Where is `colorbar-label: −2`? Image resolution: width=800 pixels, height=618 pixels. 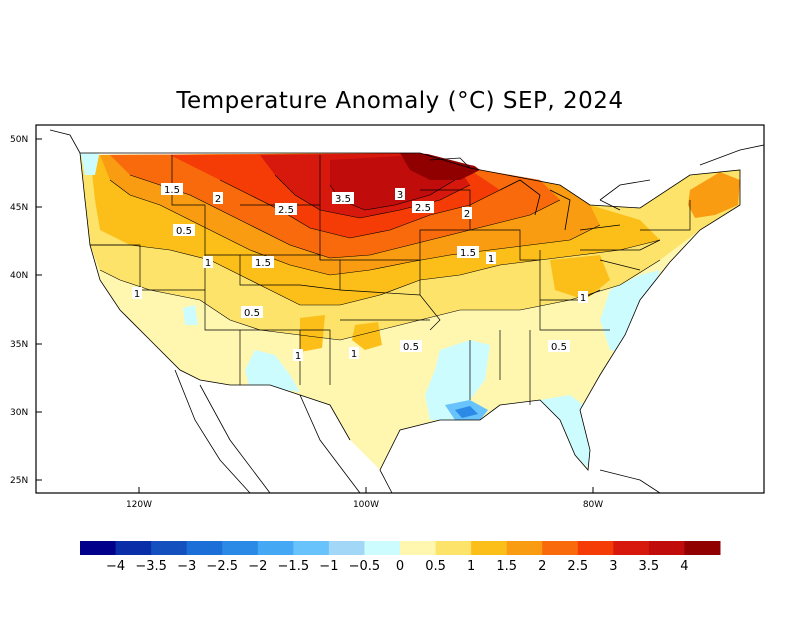
colorbar-label: −2 is located at coordinates (257, 566).